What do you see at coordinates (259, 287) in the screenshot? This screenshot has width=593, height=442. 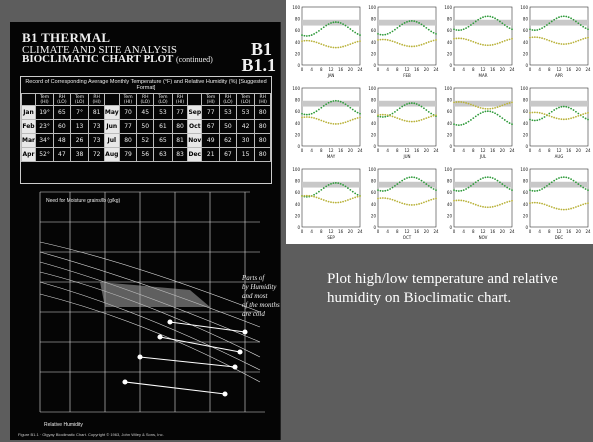 I see `svg-text: by Humidity` at bounding box center [259, 287].